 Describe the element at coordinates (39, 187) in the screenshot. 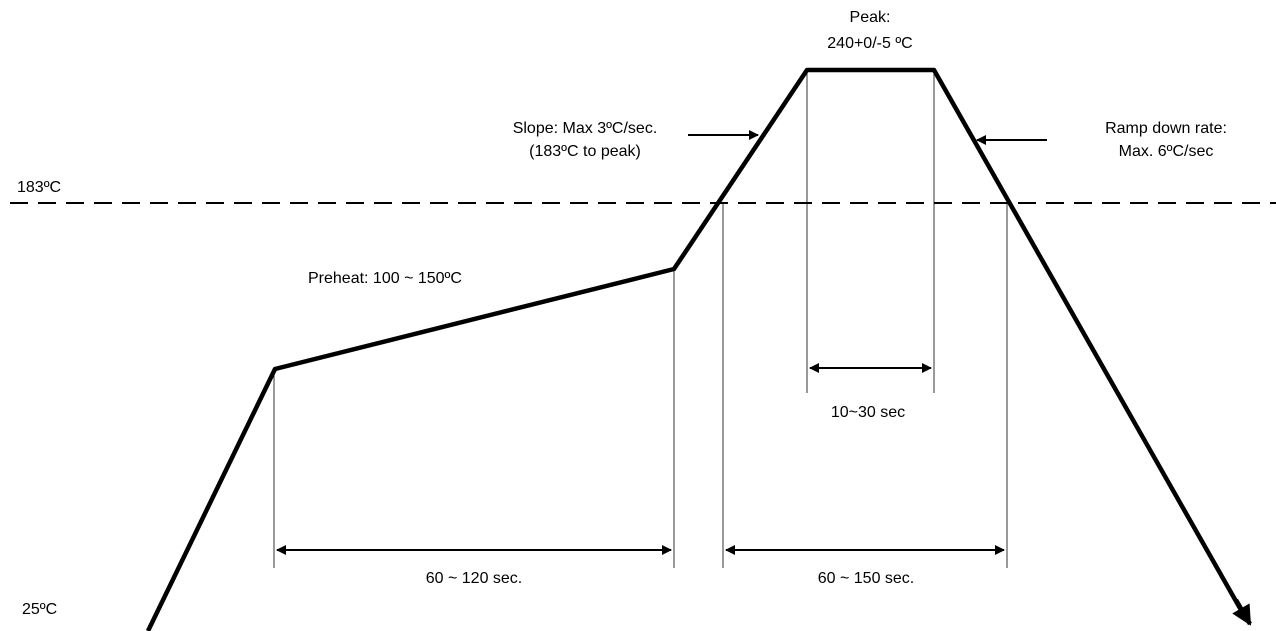

I see `temp-183-label: 183ºC` at that location.